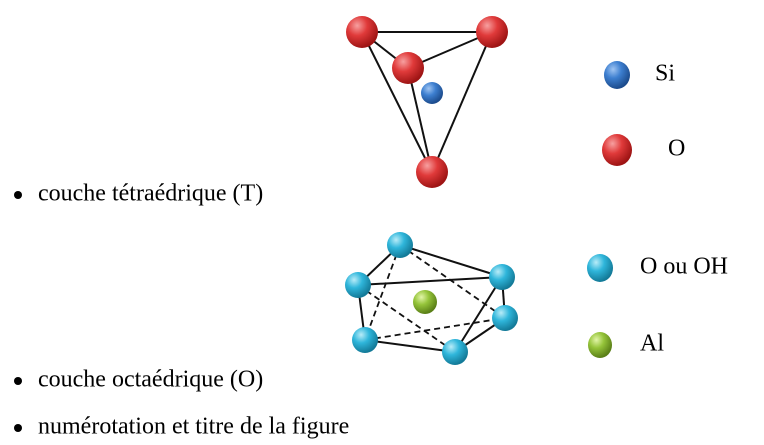  What do you see at coordinates (665, 74) in the screenshot?
I see `legend-label: Si` at bounding box center [665, 74].